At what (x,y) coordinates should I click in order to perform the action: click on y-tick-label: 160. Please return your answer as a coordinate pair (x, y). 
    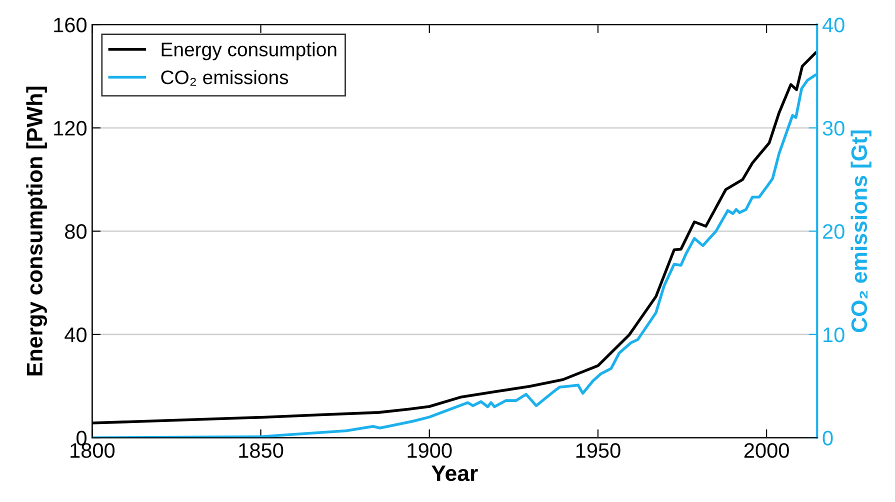
    Looking at the image, I should click on (70, 25).